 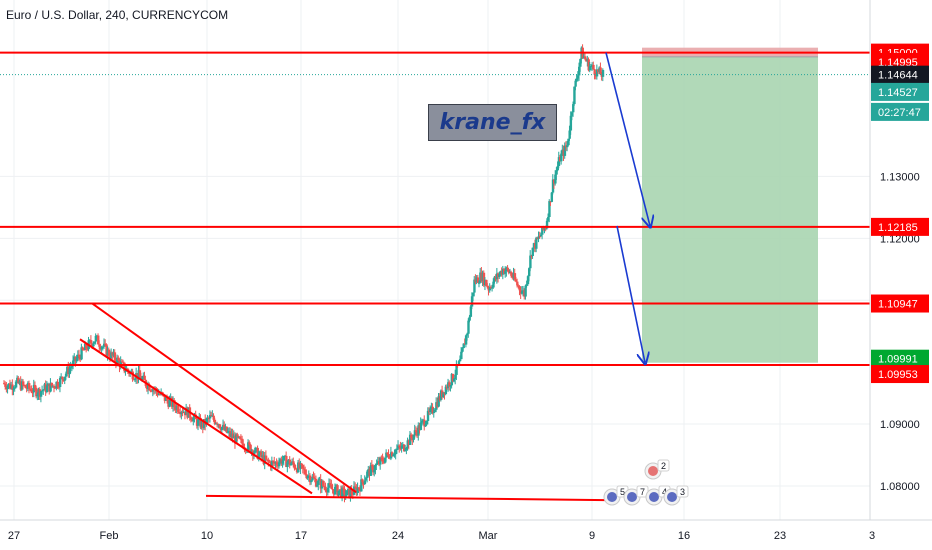 What do you see at coordinates (684, 536) in the screenshot?
I see `time-tick-label: 16` at bounding box center [684, 536].